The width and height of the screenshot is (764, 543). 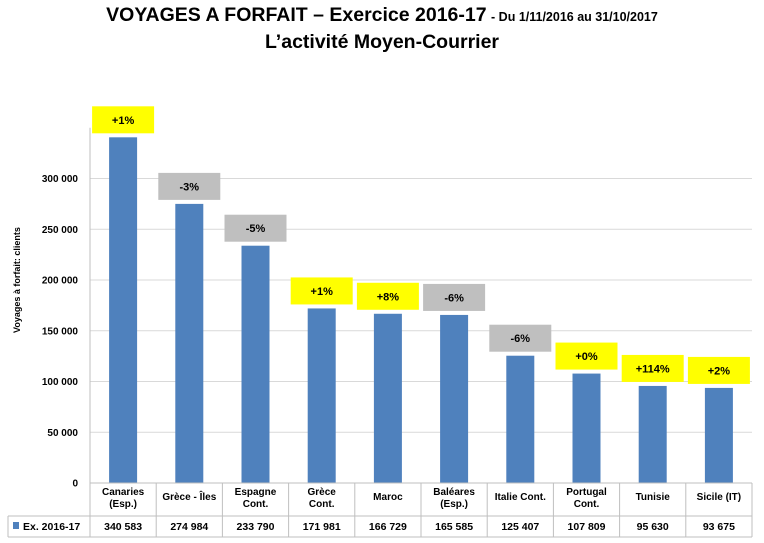 I want to click on value-label: 93 675, so click(x=719, y=527).